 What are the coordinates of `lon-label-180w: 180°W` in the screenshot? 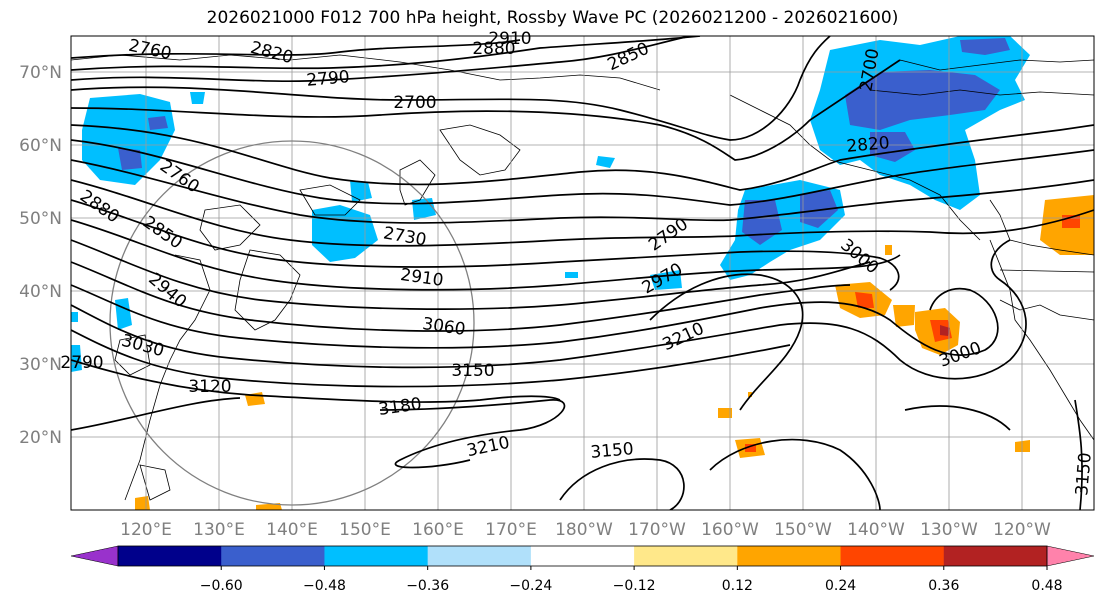 It's located at (584, 530).